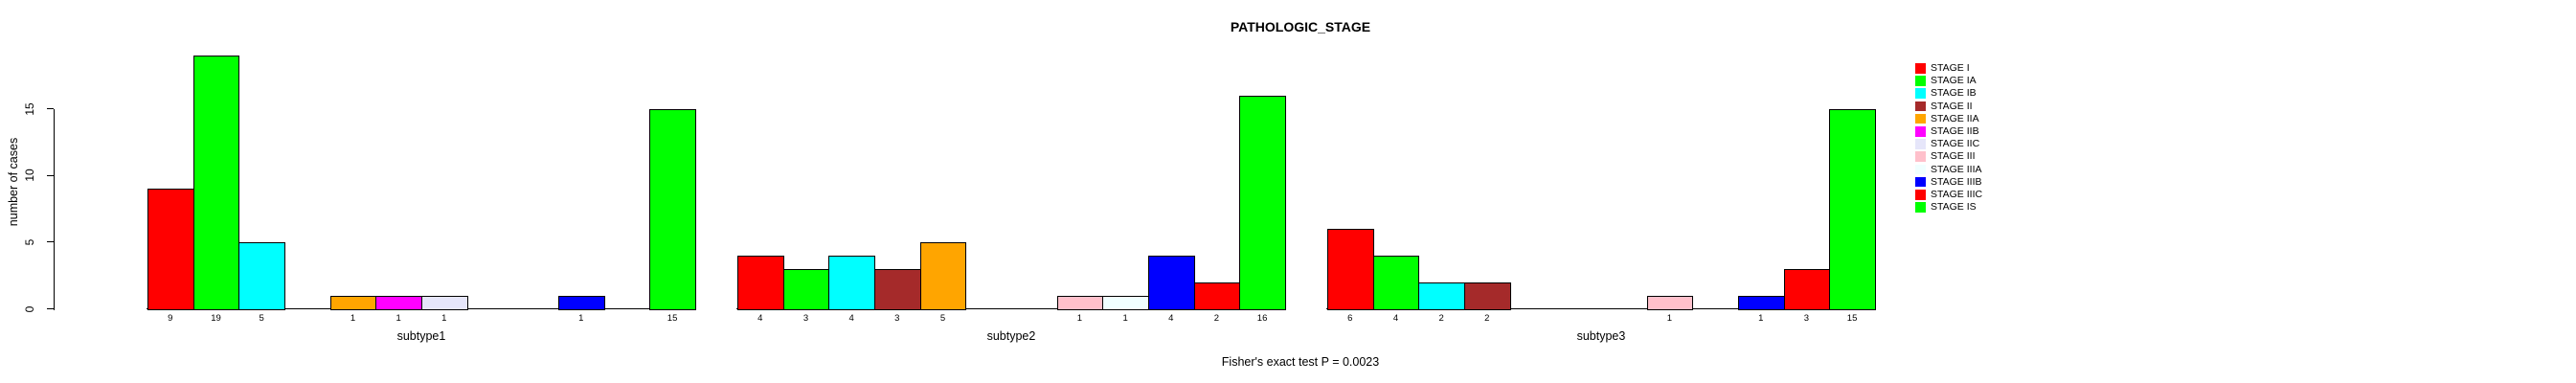 The width and height of the screenshot is (2576, 383). I want to click on bar-subtype1-stage-ia, so click(216, 183).